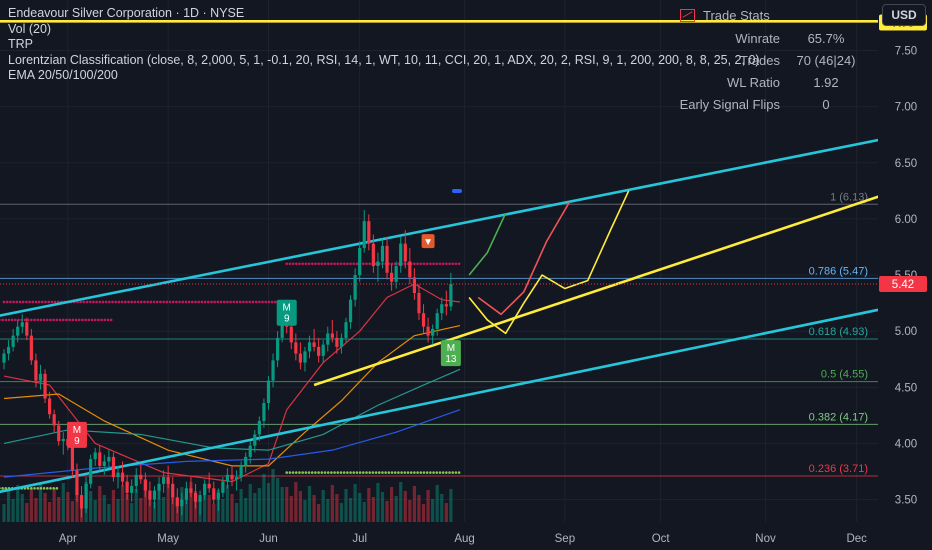  What do you see at coordinates (287, 319) in the screenshot?
I see `signal-label-text: 9` at bounding box center [287, 319].